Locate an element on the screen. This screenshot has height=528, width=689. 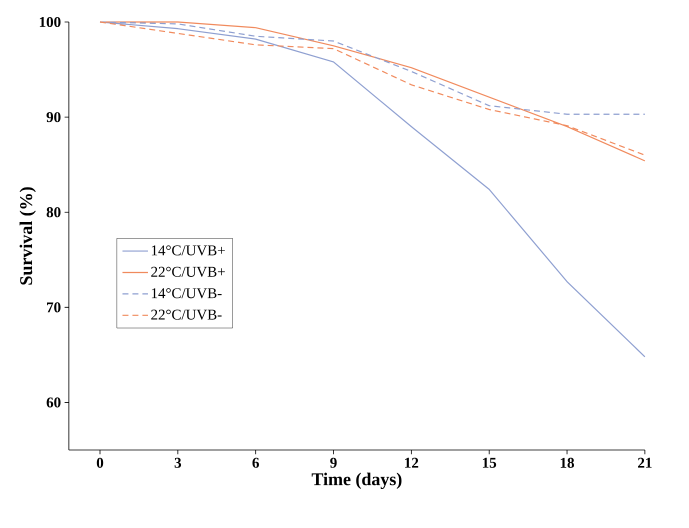
x-tick-label: 3 is located at coordinates (178, 463).